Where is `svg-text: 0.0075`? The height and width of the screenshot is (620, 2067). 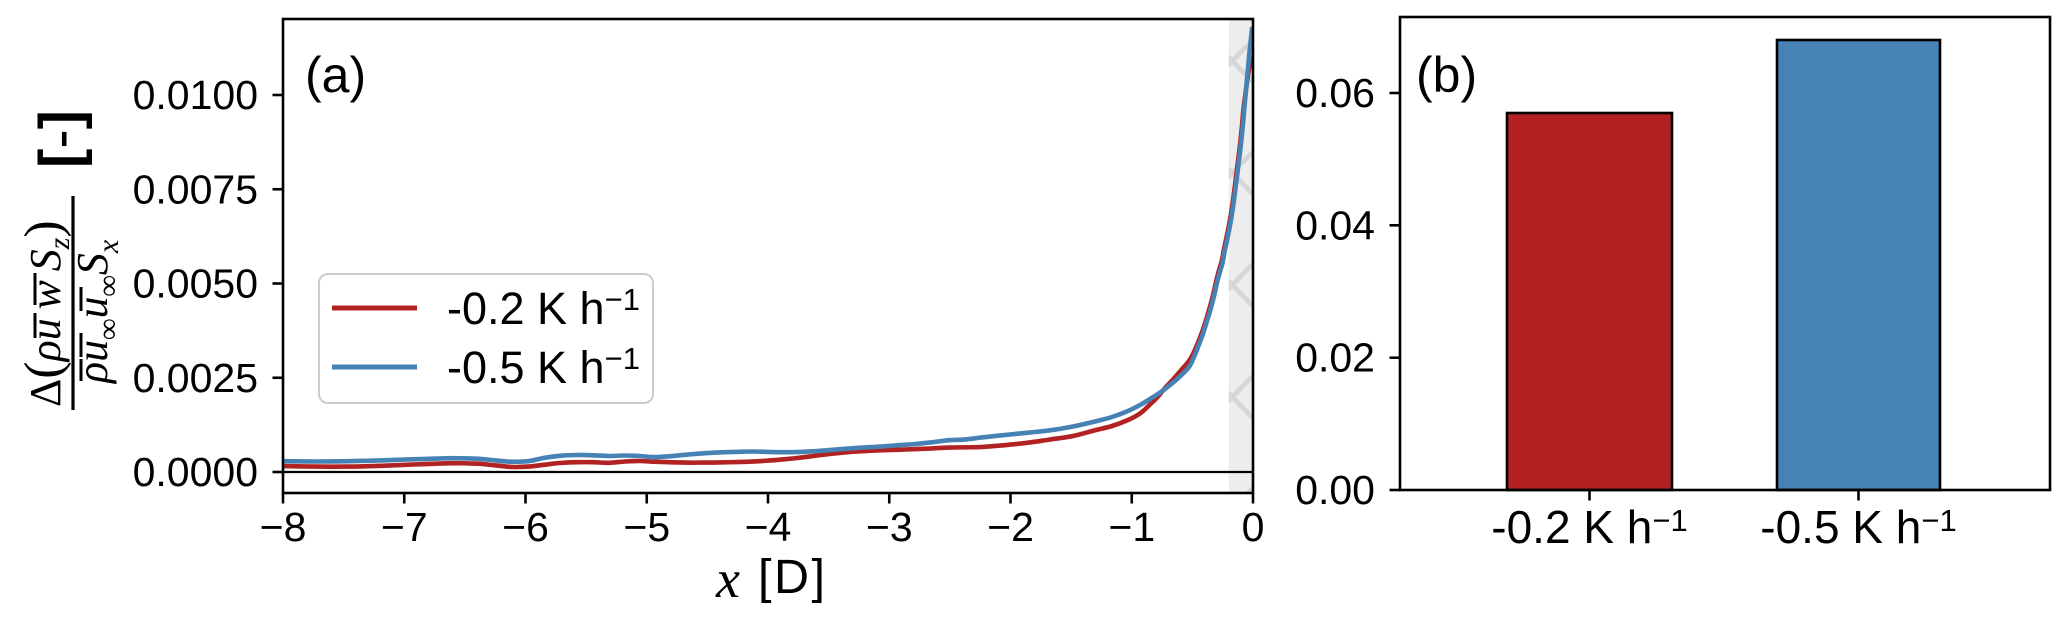 svg-text: 0.0075 is located at coordinates (195, 189).